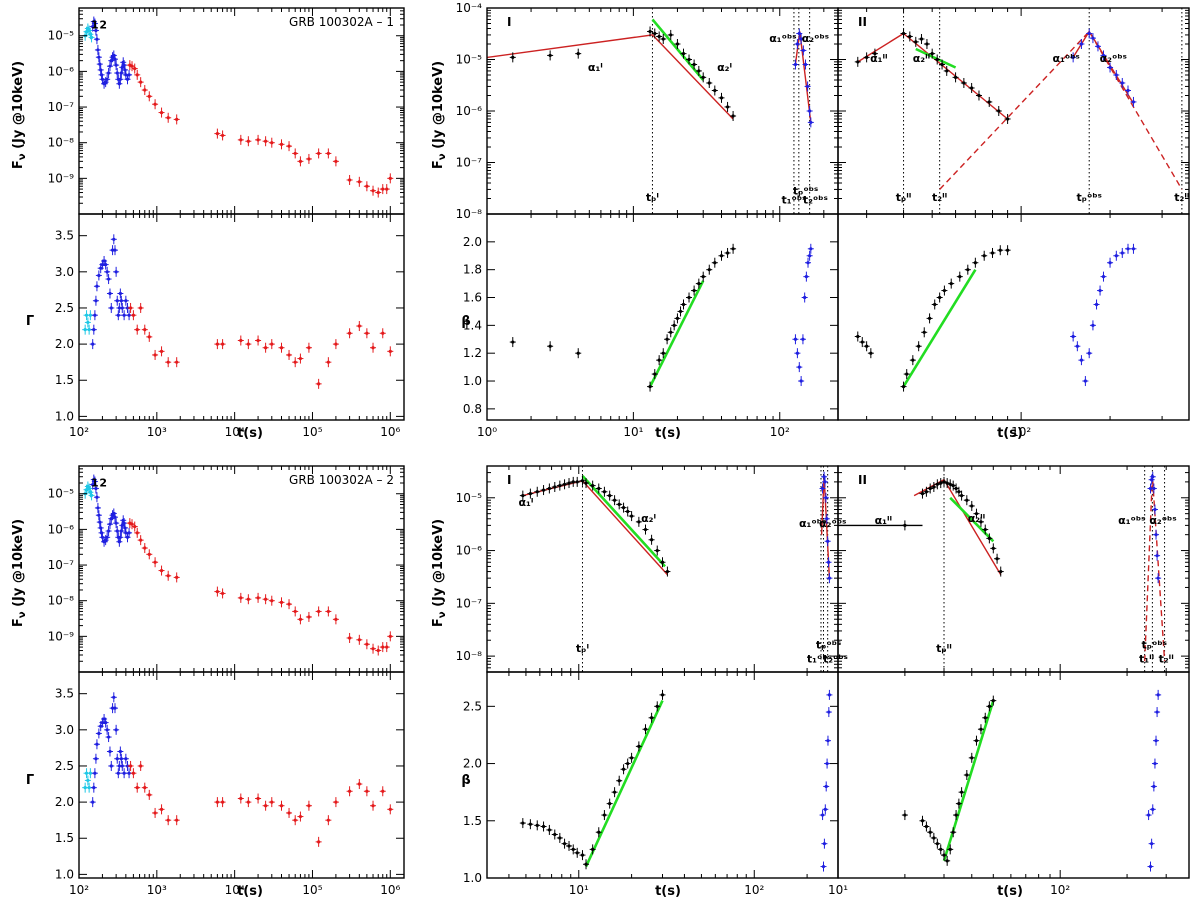 This screenshot has width=1200, height=900. I want to click on panel-top-right-flux: α₁ᴵᴵ α₂ᴵᴵ α₁ᵒᵇˢ α₂ᵒᵇˢ tₚᴵᴵ t₂ᴵᴵ tₚᵒᵇˢ t₂ᴵᴵ II, so click(1013, 111).